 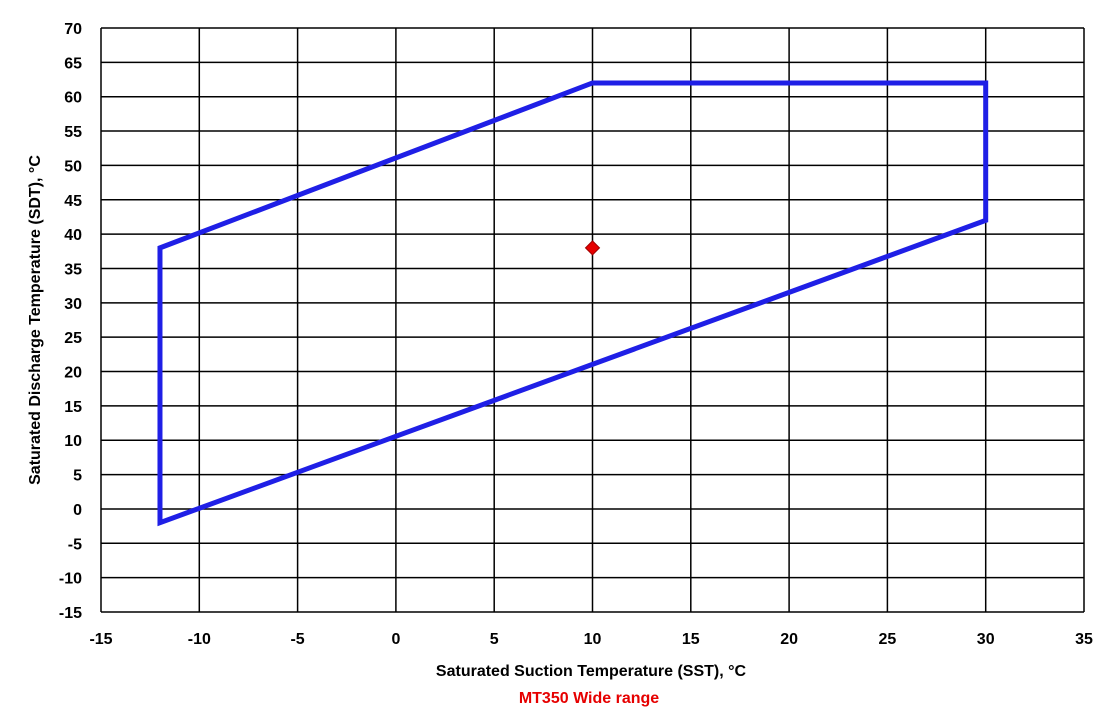 What do you see at coordinates (691, 639) in the screenshot?
I see `x-tick-label: 15` at bounding box center [691, 639].